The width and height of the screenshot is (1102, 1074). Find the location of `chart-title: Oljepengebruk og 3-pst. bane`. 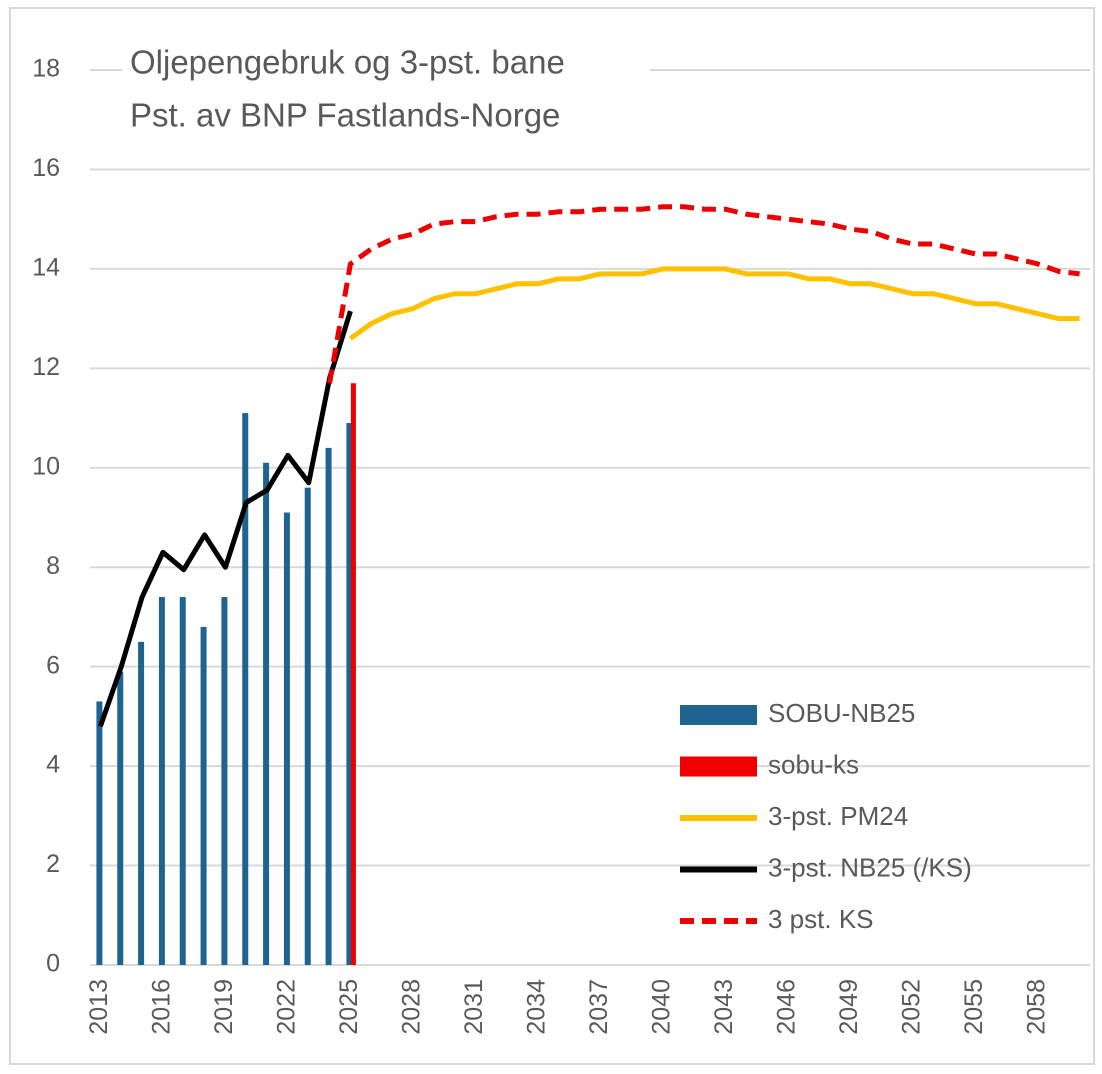

chart-title: Oljepengebruk og 3-pst. bane is located at coordinates (347, 62).